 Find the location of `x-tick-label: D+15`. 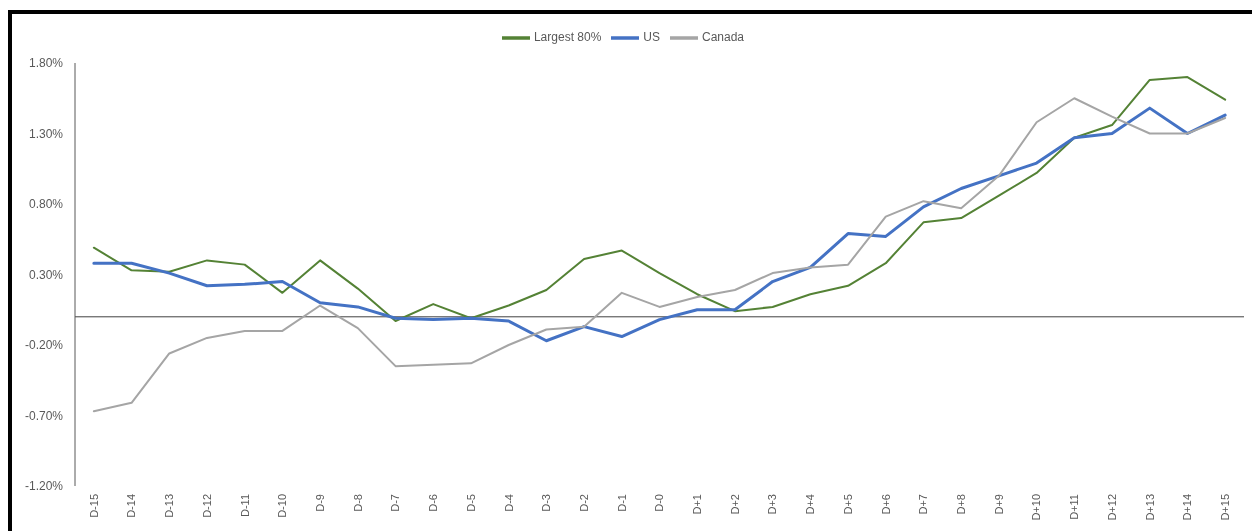

x-tick-label: D+15 is located at coordinates (1225, 507).